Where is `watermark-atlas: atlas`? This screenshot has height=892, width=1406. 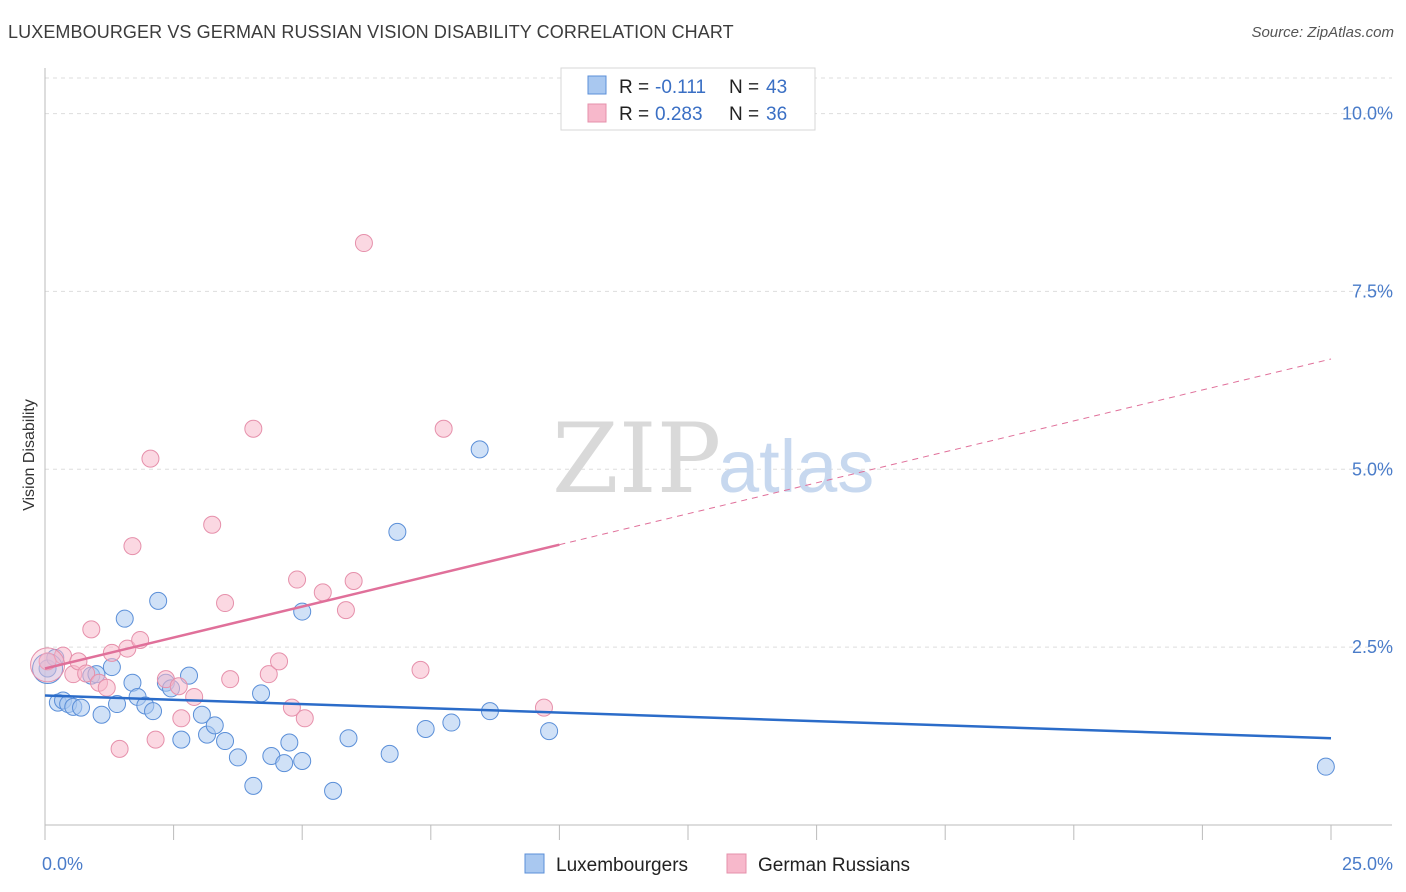 watermark-atlas: atlas is located at coordinates (796, 466).